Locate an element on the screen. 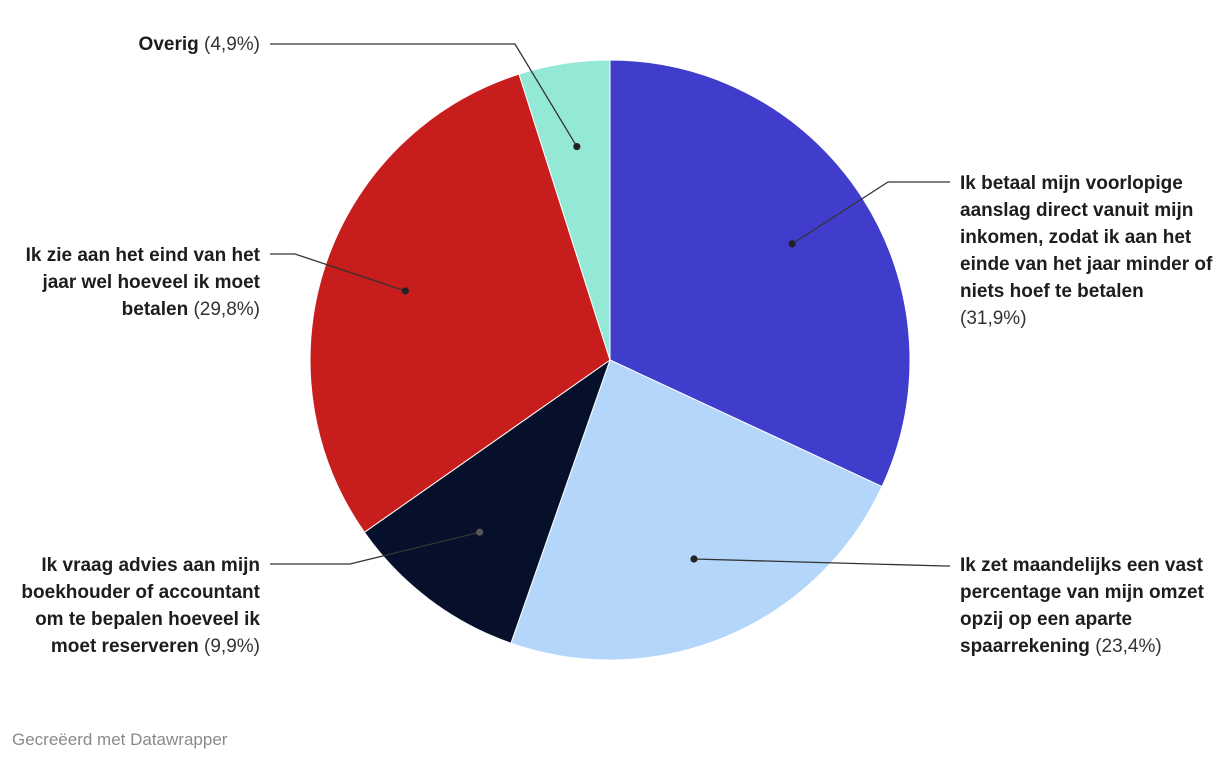  leader-line-overig is located at coordinates (424, 95).